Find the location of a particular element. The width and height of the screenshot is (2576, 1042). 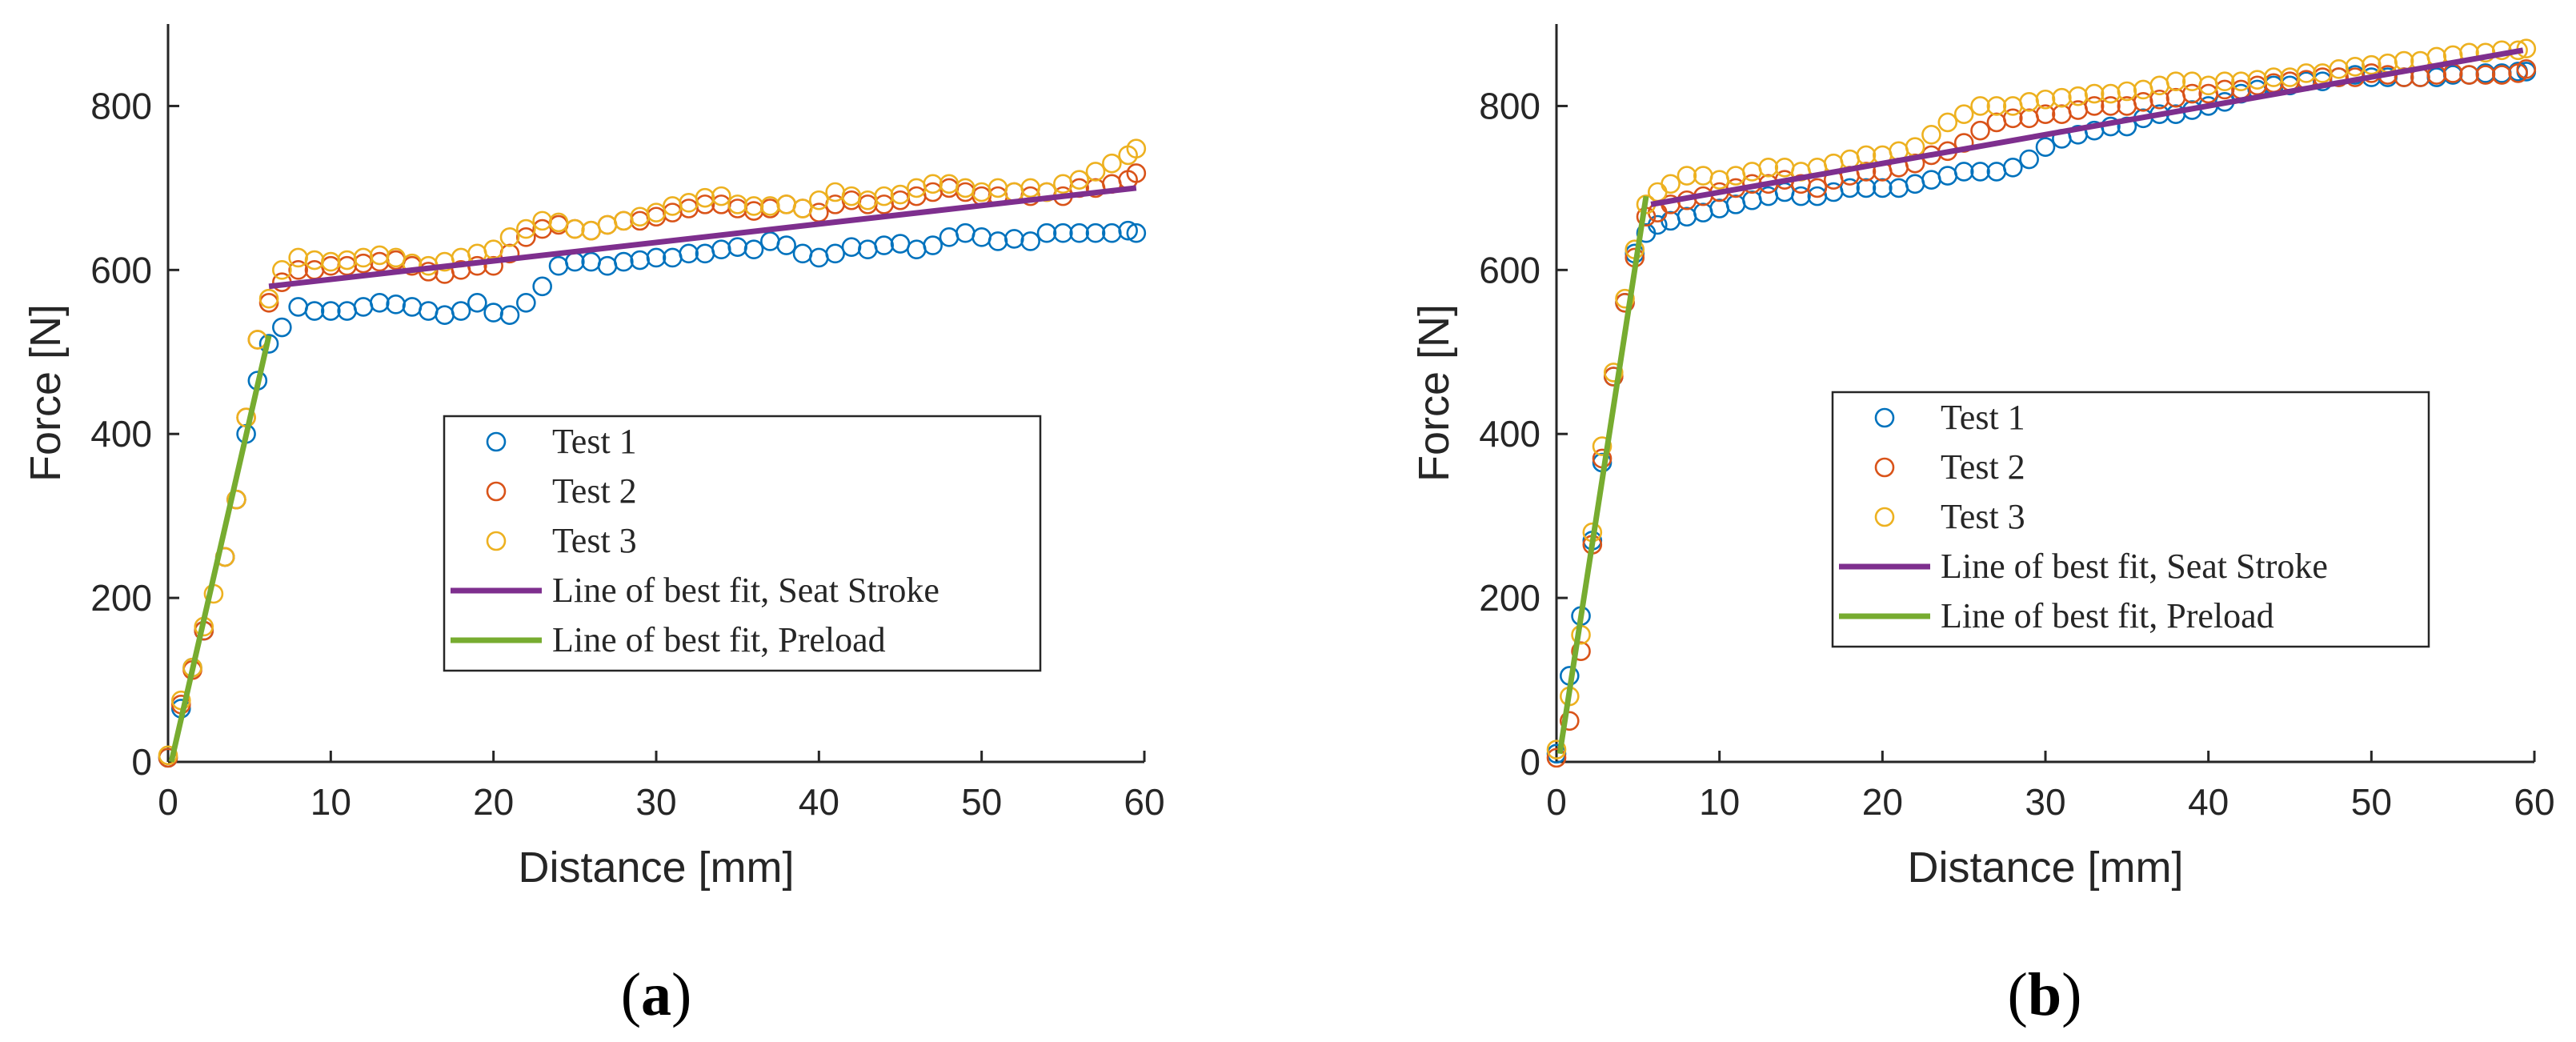

panel-label-close: ) is located at coordinates (2071, 995).